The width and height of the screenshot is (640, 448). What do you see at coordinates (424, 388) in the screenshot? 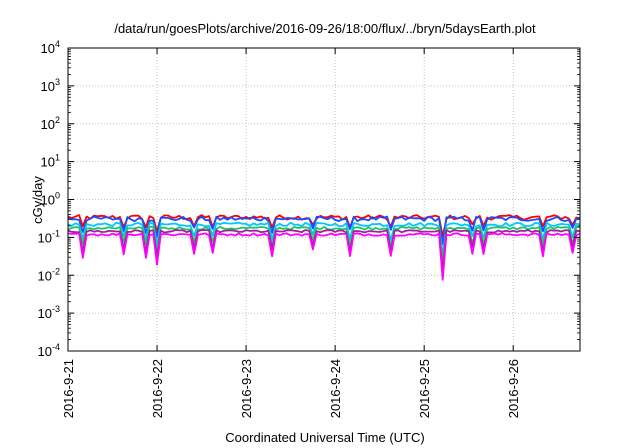
I see `x-tick-label: 2016-9-25` at bounding box center [424, 388].